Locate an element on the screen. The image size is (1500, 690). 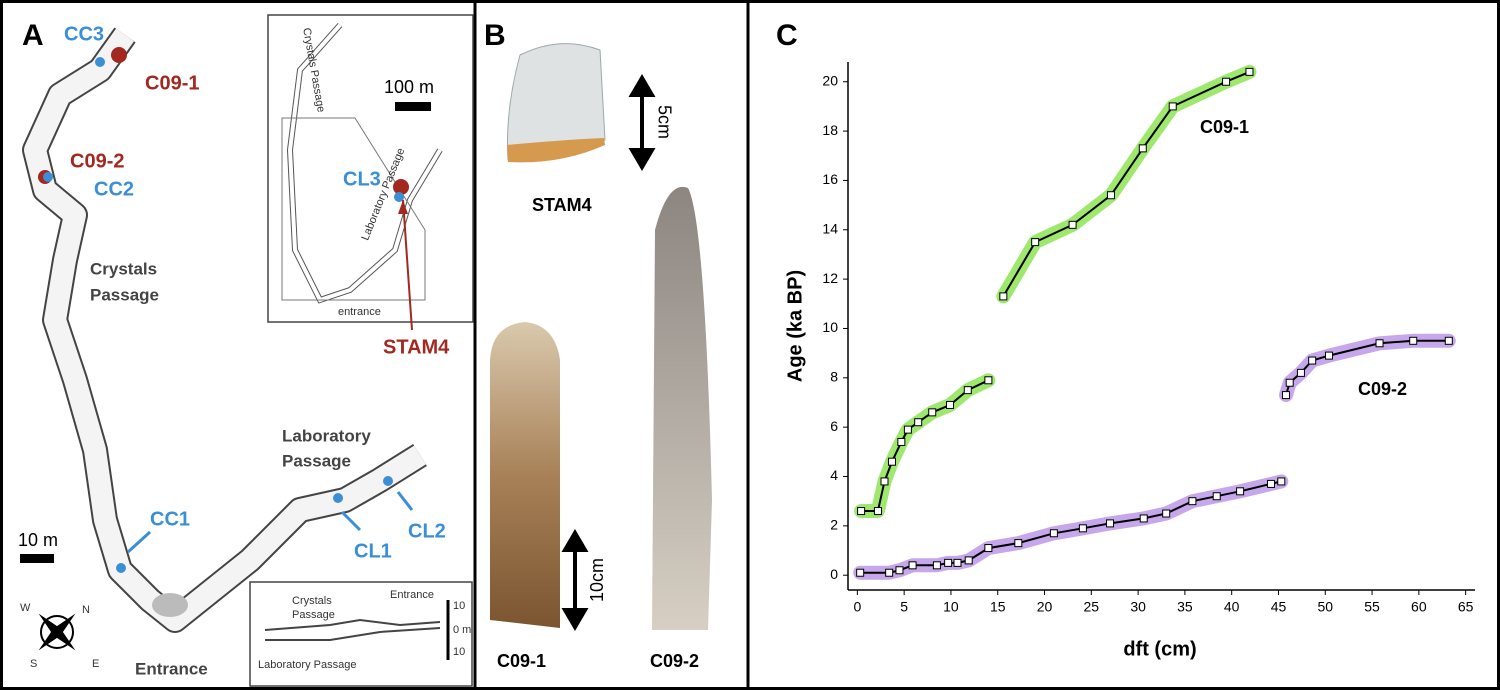
panel-letter: B is located at coordinates (495, 35).